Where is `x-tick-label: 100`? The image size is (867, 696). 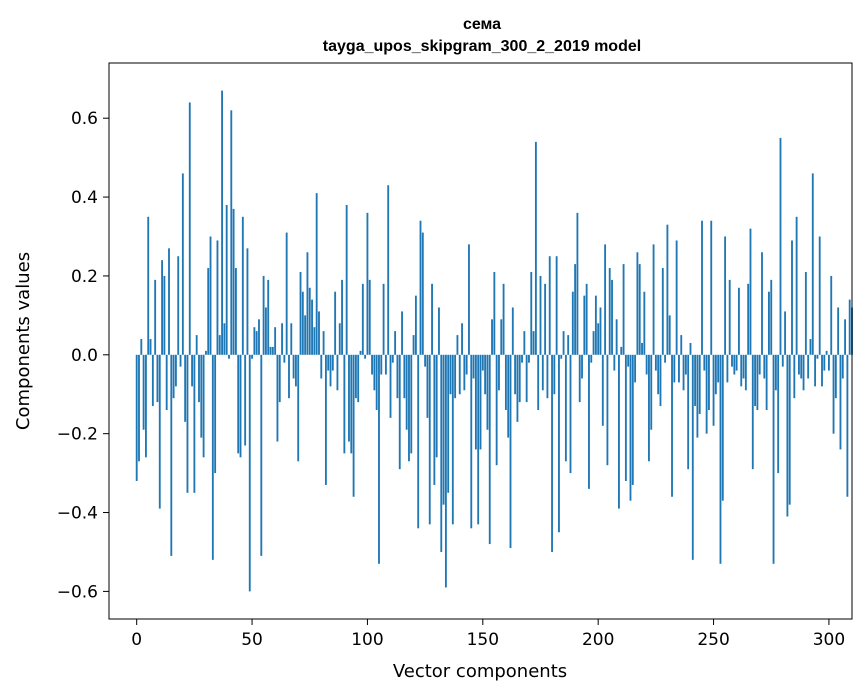 x-tick-label: 100 is located at coordinates (367, 640).